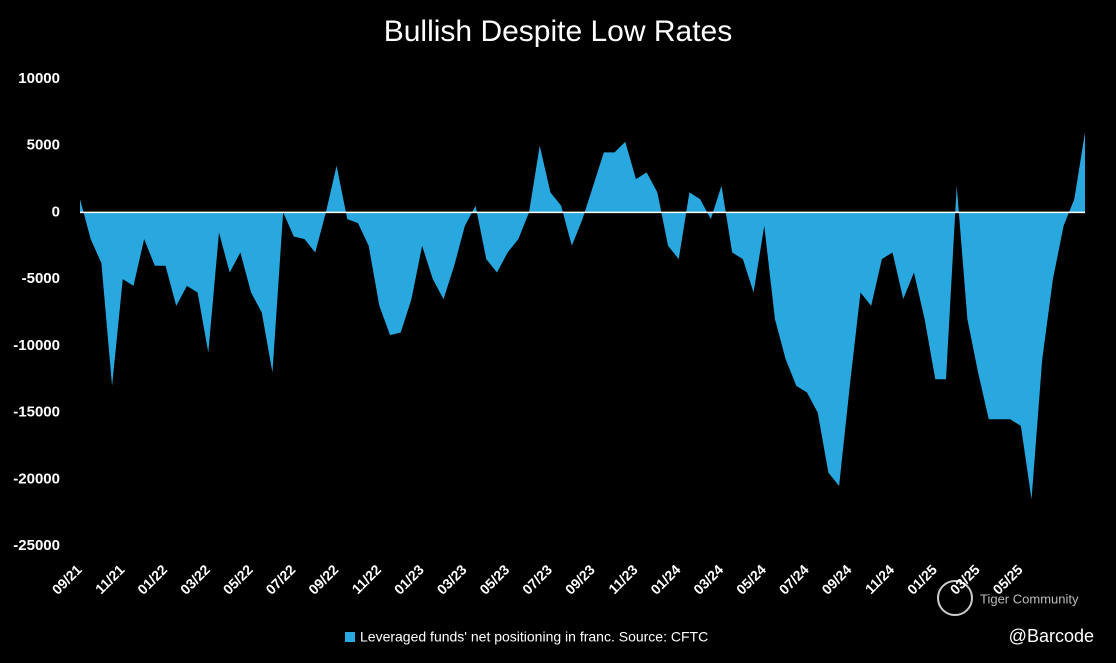  Describe the element at coordinates (1051, 636) in the screenshot. I see `watermark: @Barcode` at that location.